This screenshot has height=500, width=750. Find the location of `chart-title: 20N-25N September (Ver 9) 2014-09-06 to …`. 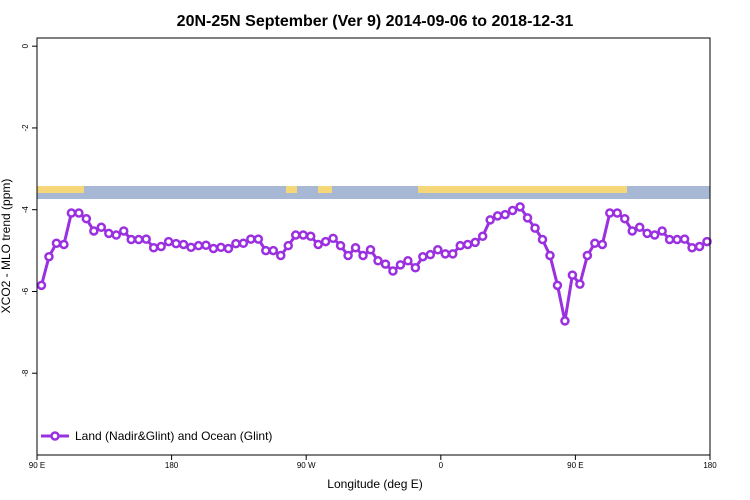

chart-title: 20N-25N September (Ver 9) 2014-09-06 to … is located at coordinates (375, 21).